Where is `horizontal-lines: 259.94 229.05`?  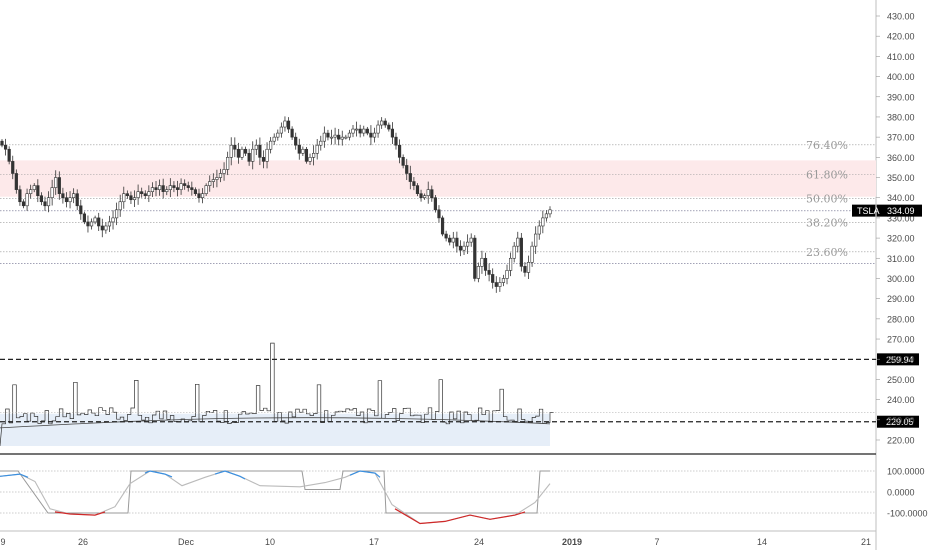
horizontal-lines: 259.94 229.05 is located at coordinates (459, 390).